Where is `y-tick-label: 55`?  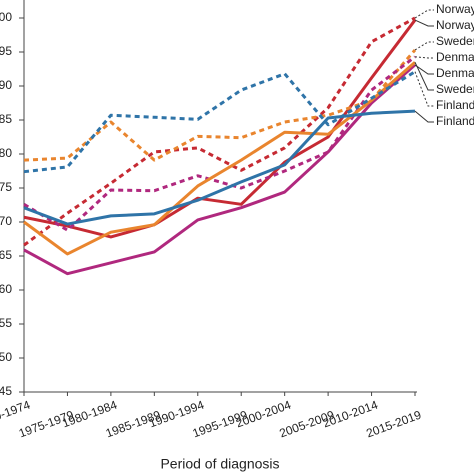 y-tick-label: 55 is located at coordinates (6, 323).